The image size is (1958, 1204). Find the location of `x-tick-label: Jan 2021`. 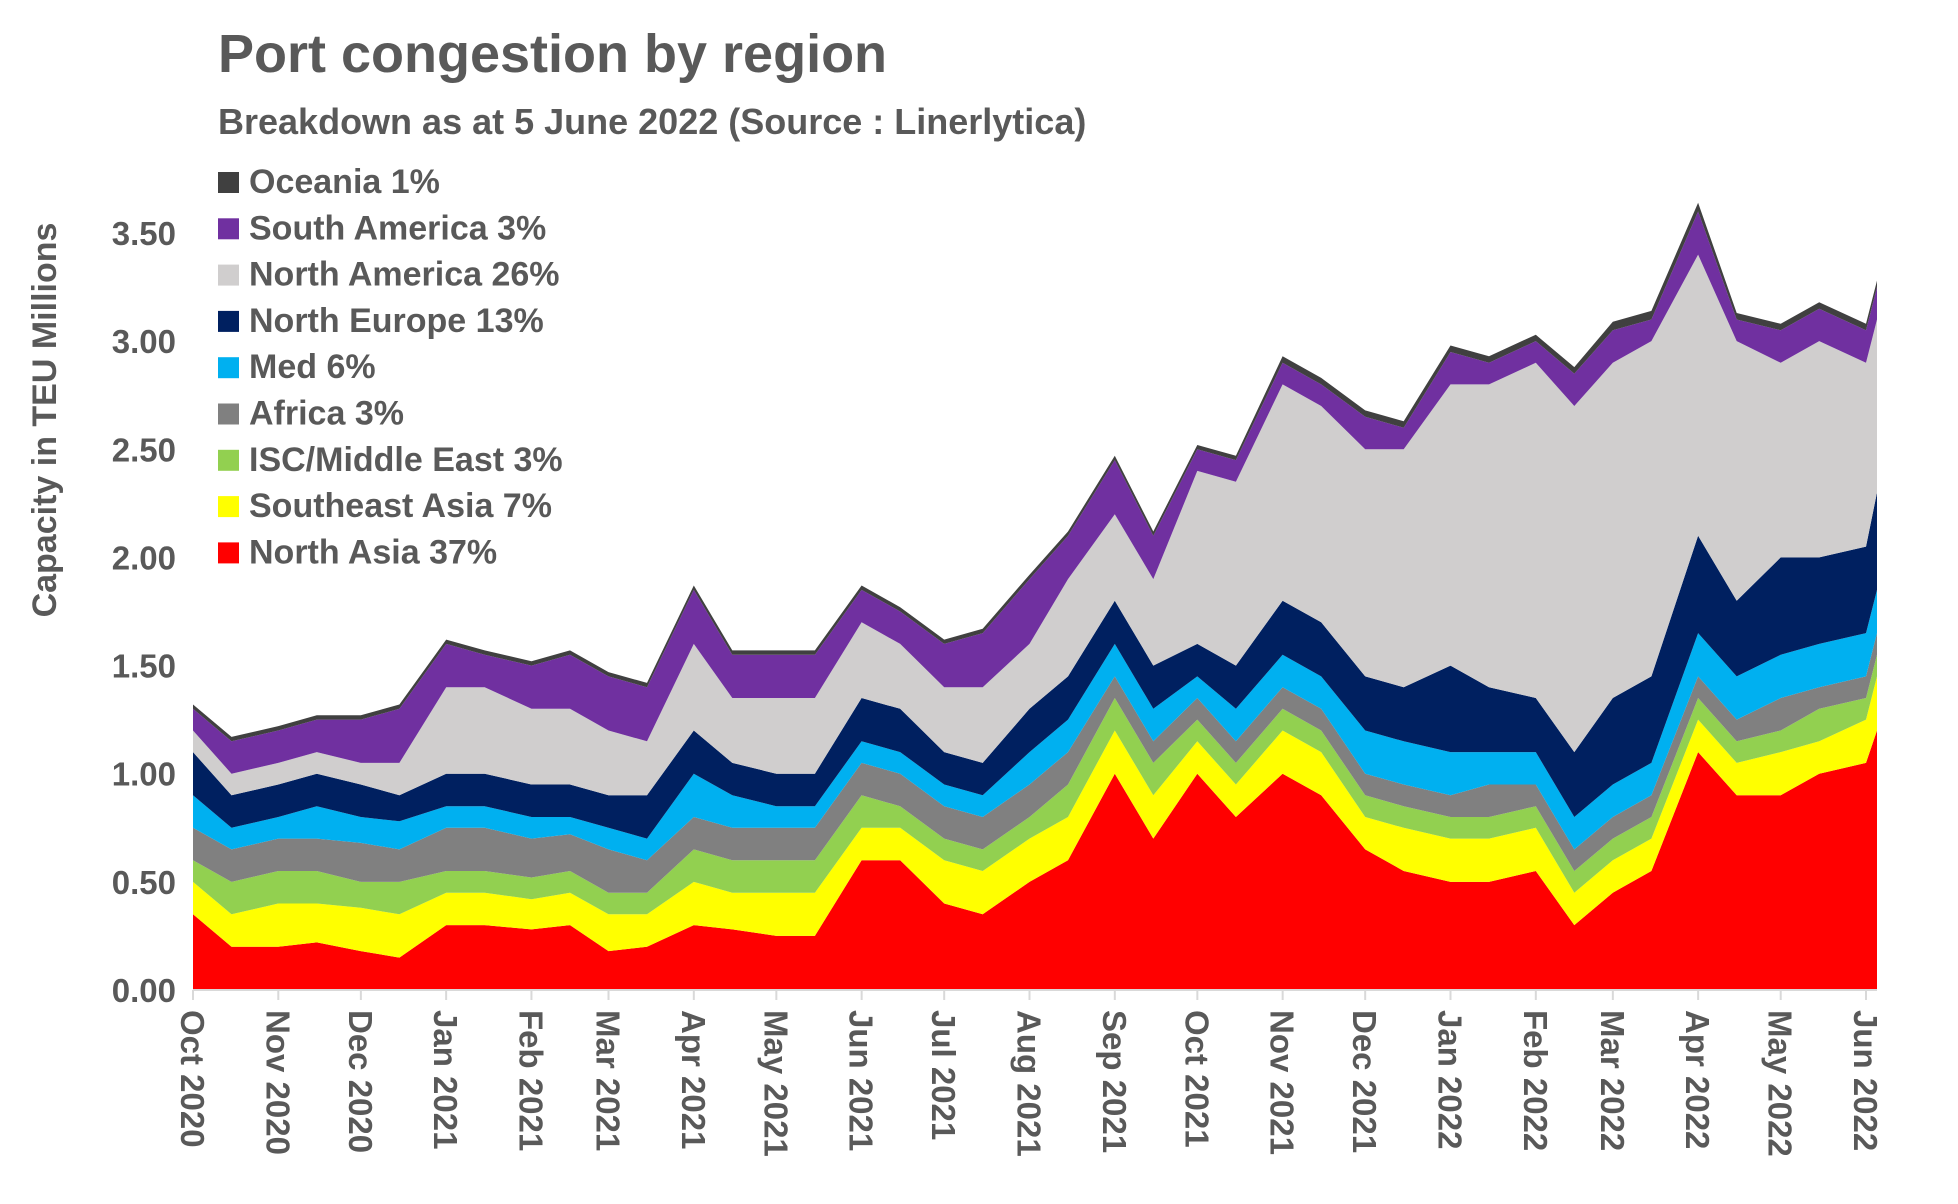

x-tick-label: Jan 2021 is located at coordinates (445, 1079).